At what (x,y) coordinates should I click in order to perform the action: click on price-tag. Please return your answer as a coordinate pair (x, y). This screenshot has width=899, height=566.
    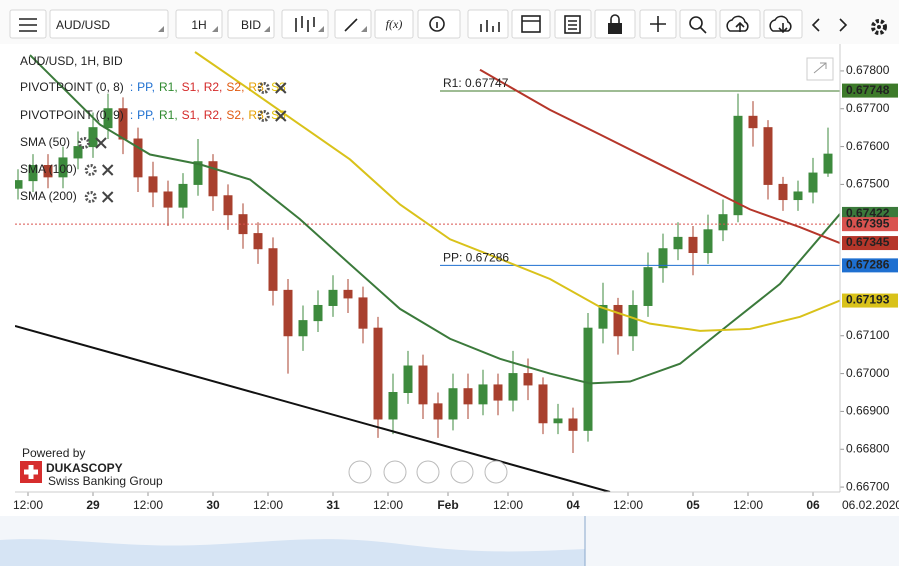
    Looking at the image, I should click on (870, 224).